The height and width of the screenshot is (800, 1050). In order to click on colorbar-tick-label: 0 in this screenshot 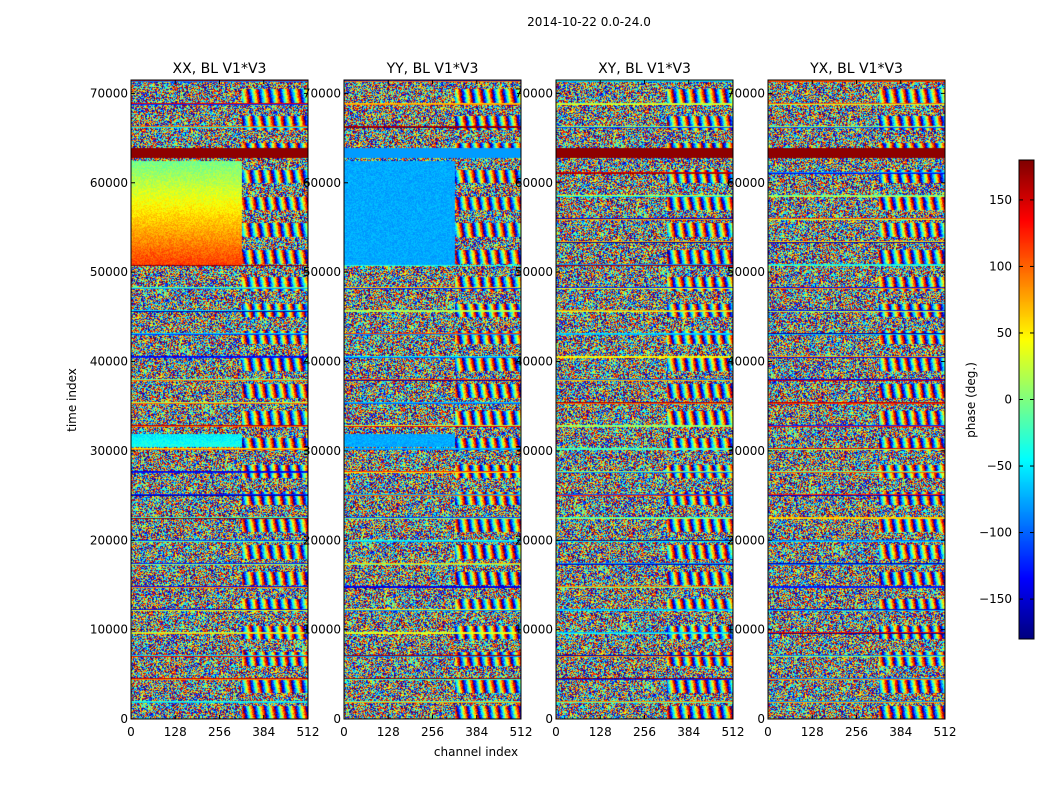, I will do `click(1008, 400)`.